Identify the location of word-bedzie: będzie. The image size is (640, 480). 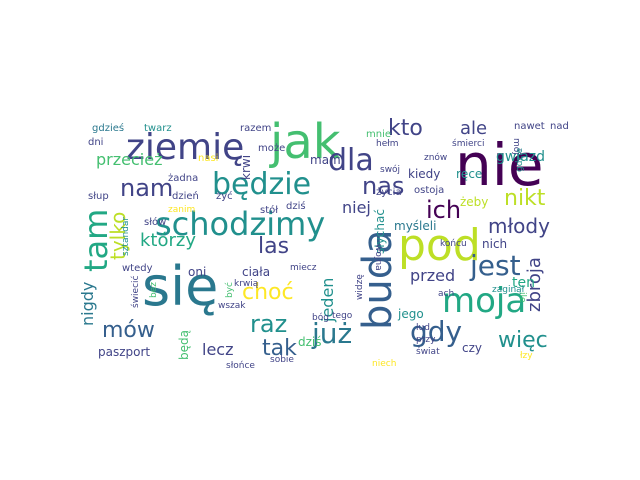
(262, 184).